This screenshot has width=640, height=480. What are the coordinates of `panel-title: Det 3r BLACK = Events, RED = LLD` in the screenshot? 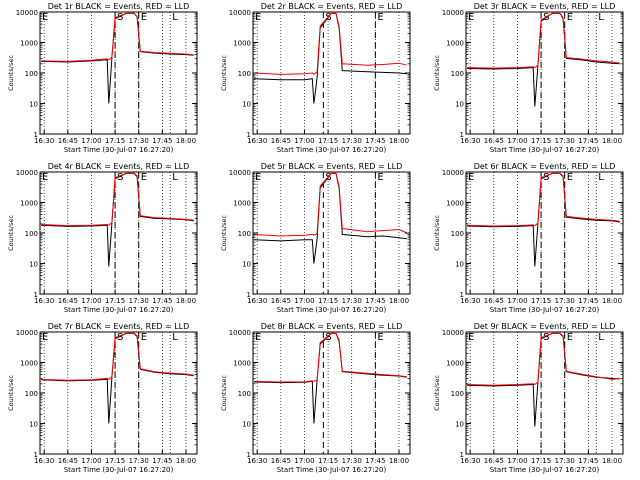 It's located at (545, 6).